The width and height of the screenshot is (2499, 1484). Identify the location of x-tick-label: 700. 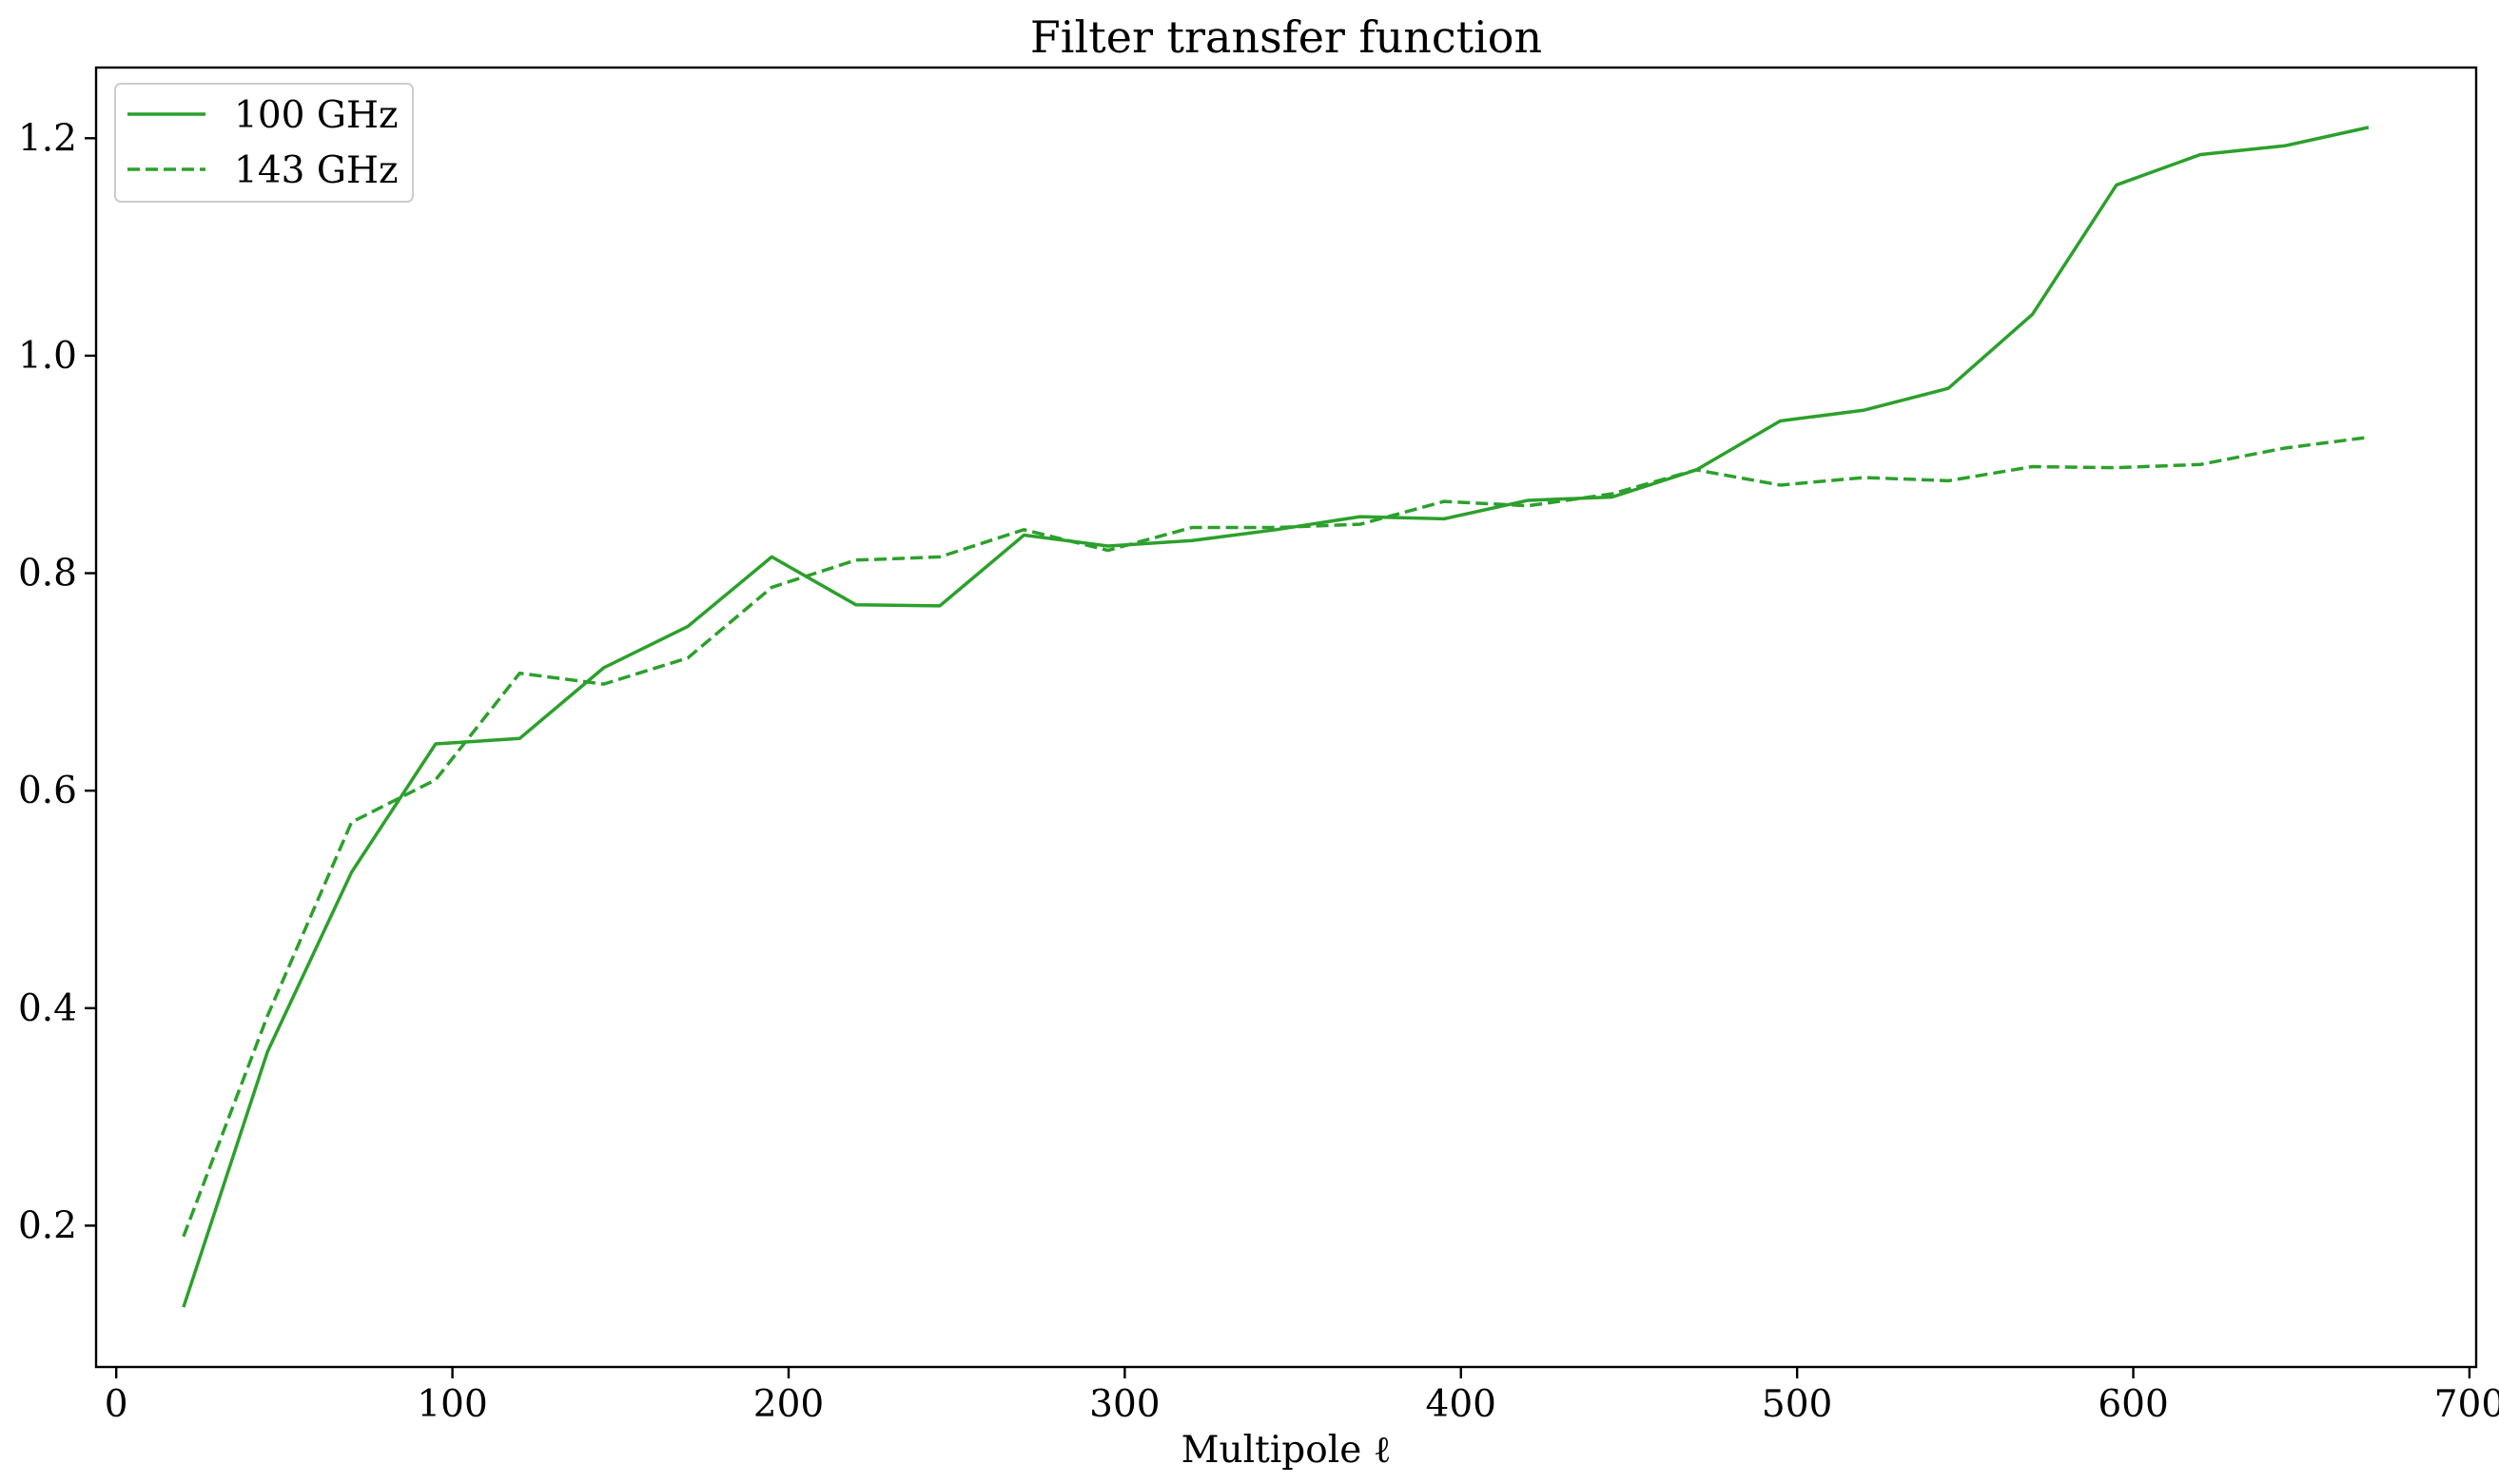
(2466, 1404).